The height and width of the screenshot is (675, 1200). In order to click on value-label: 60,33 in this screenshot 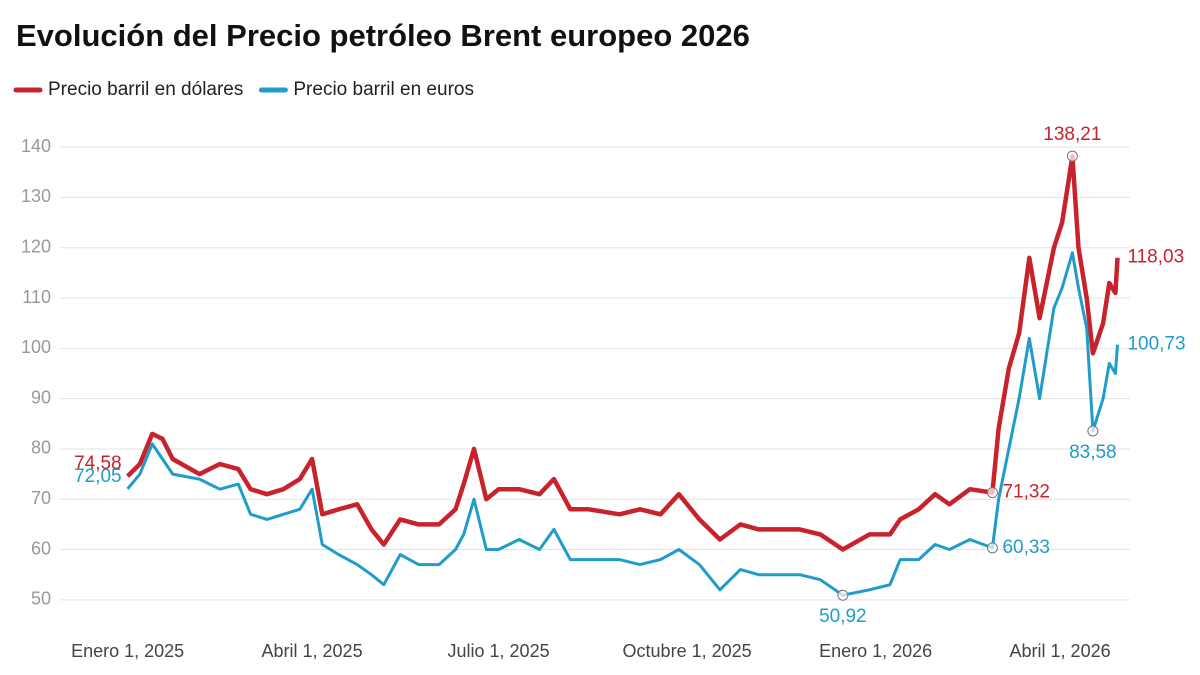, I will do `click(1026, 547)`.